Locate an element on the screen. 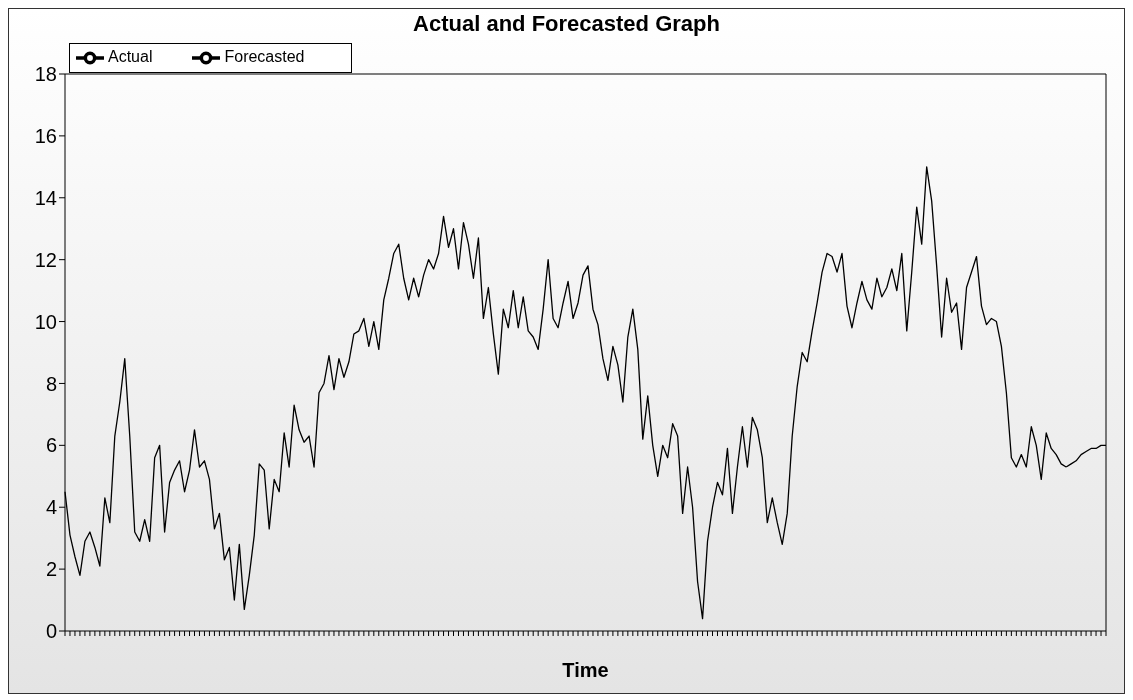 Image resolution: width=1133 pixels, height=700 pixels. y-tick-label: 12 is located at coordinates (45, 259).